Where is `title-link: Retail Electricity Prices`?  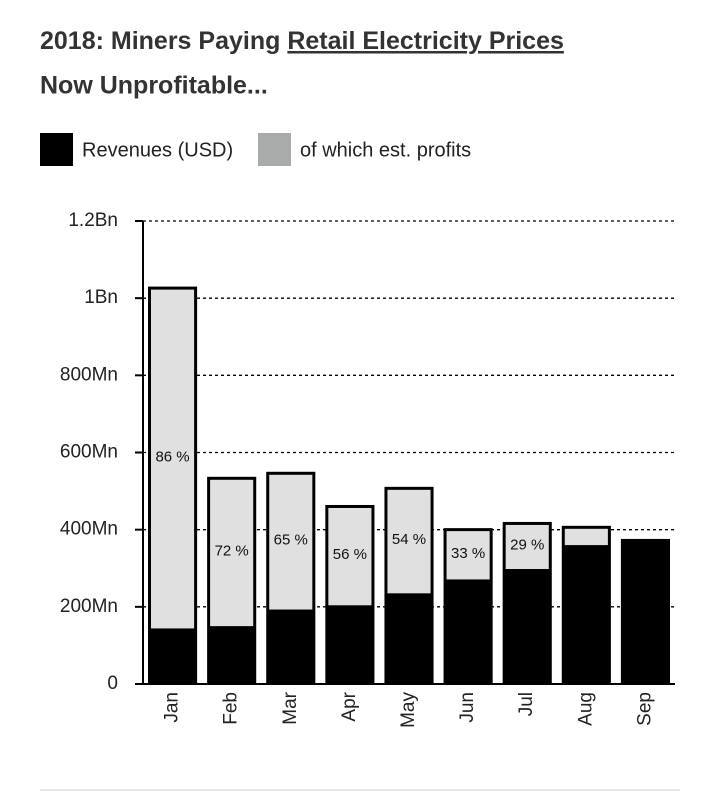
title-link: Retail Electricity Prices is located at coordinates (425, 41).